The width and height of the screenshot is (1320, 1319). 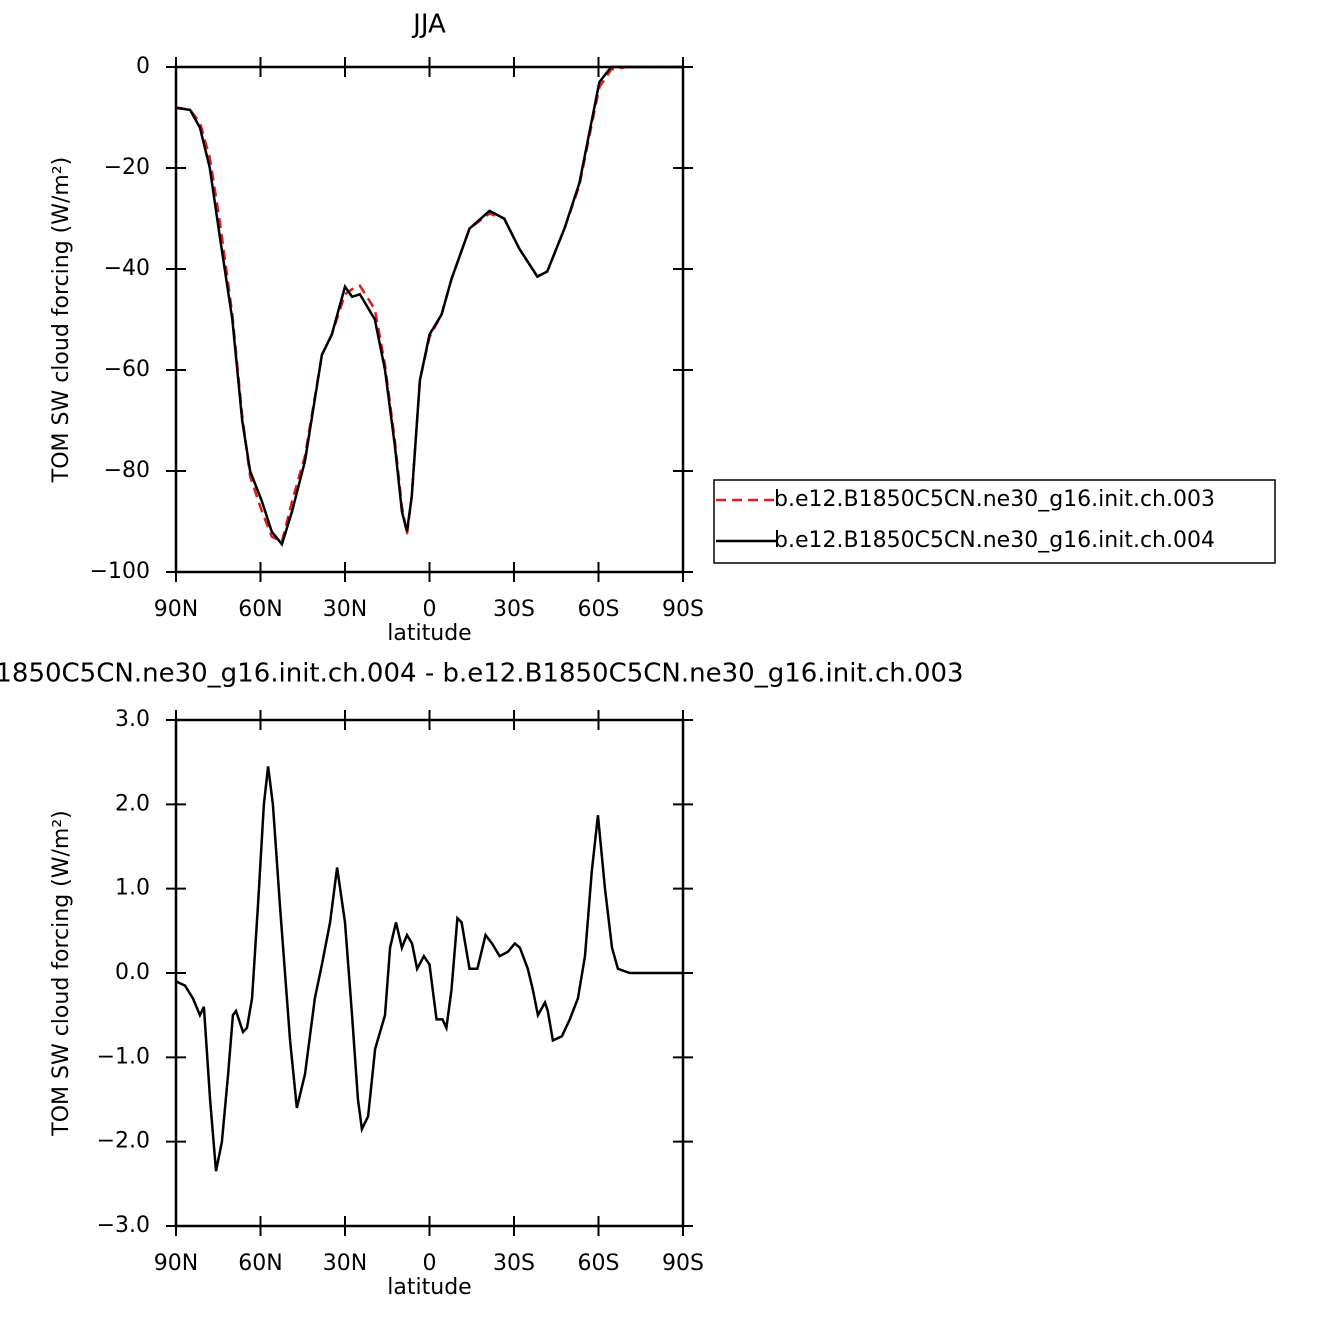 I want to click on legend-label: b.e12.B1850C5CN.ne30_g16.init.ch.004, so click(x=994, y=540).